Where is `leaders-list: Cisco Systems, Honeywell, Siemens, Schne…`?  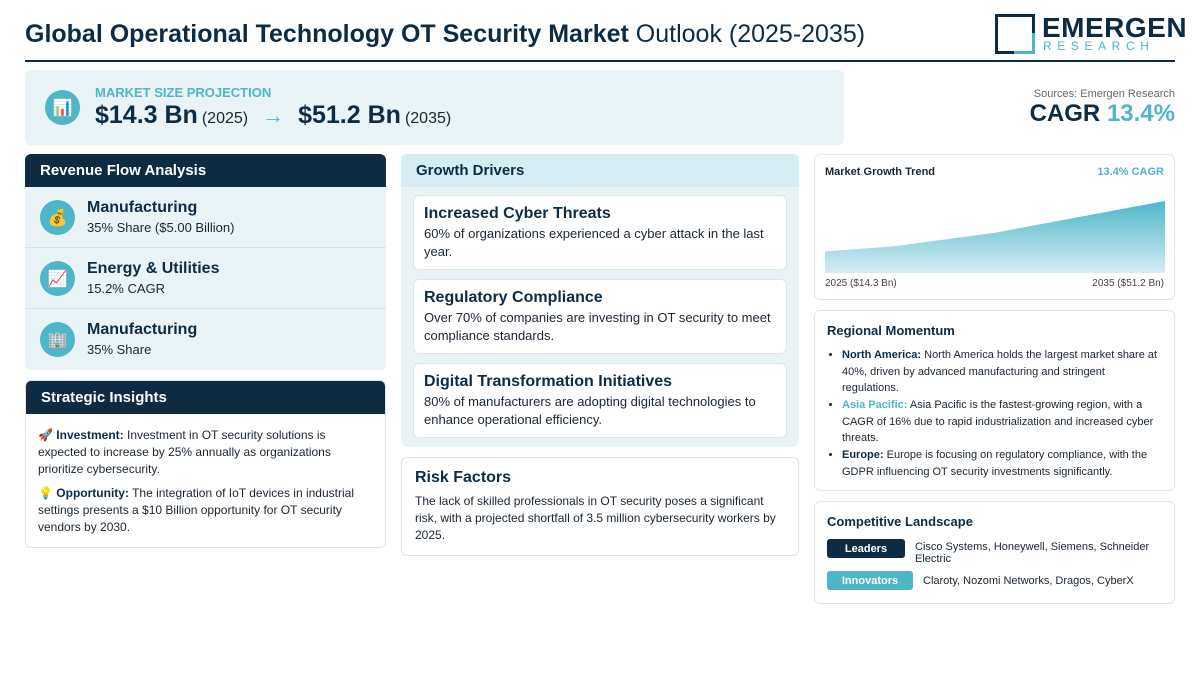 leaders-list: Cisco Systems, Honeywell, Siemens, Schne… is located at coordinates (1032, 553).